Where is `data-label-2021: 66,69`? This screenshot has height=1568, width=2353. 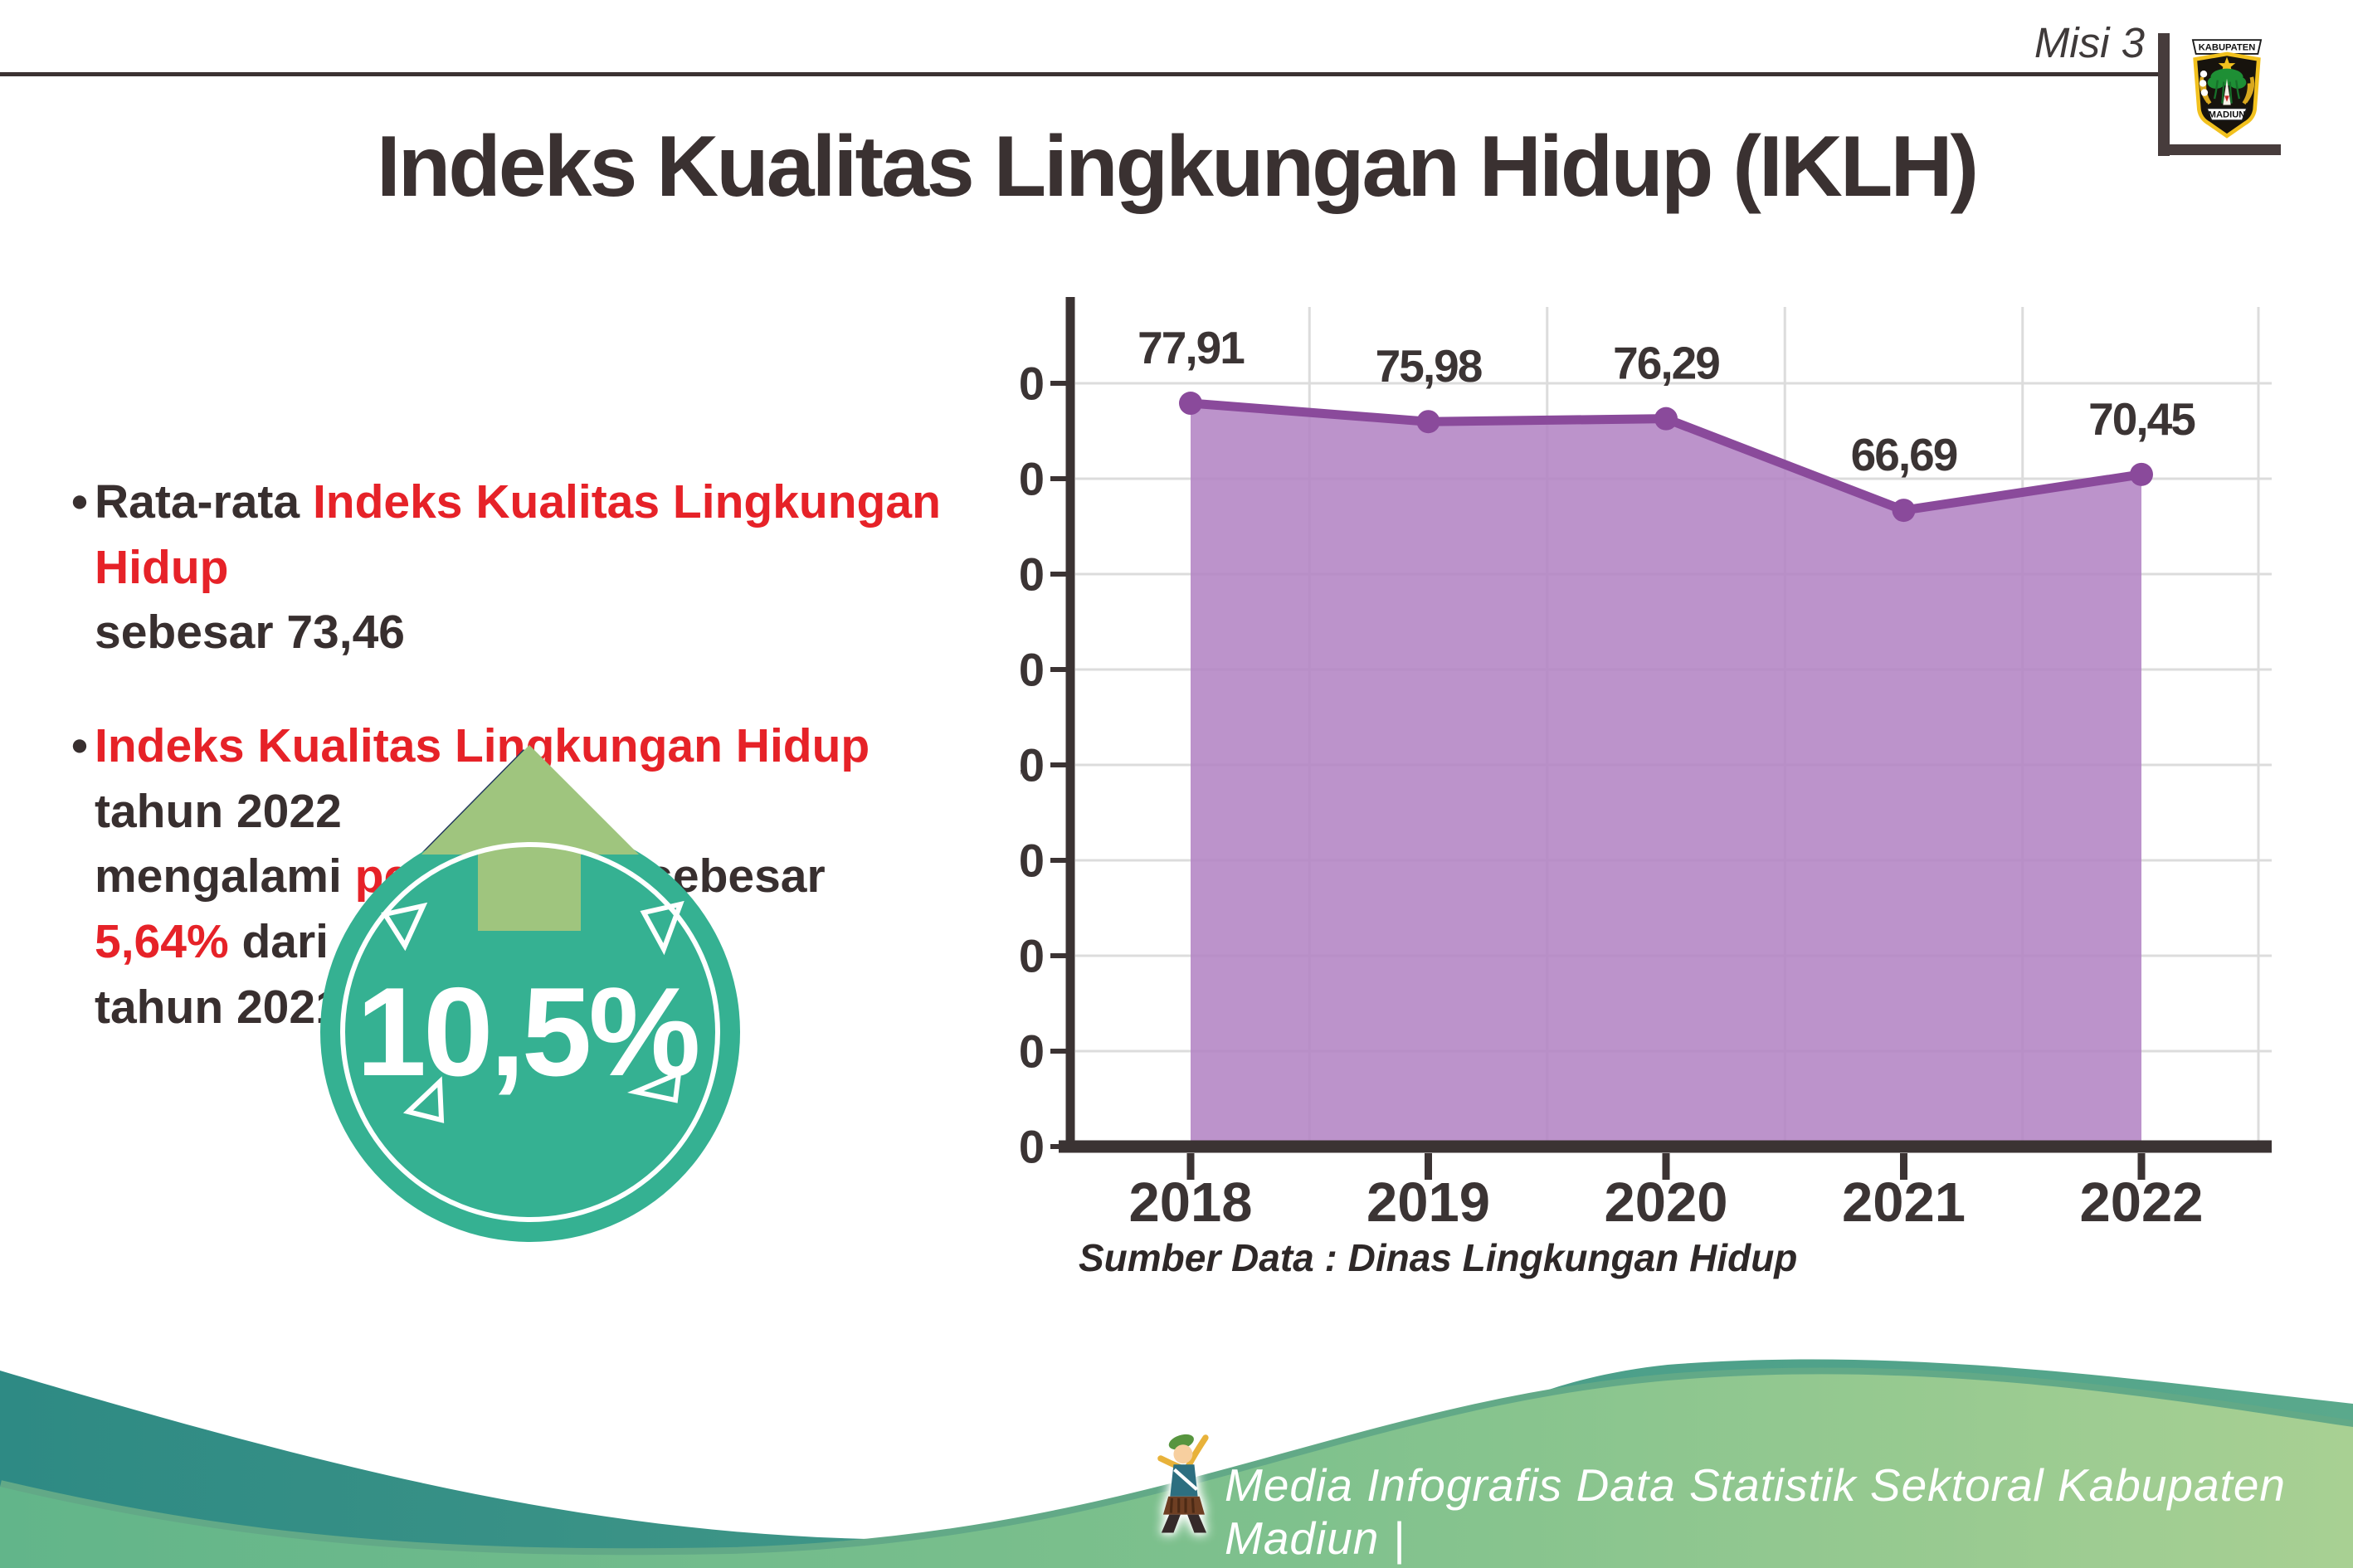 data-label-2021: 66,69 is located at coordinates (1904, 454).